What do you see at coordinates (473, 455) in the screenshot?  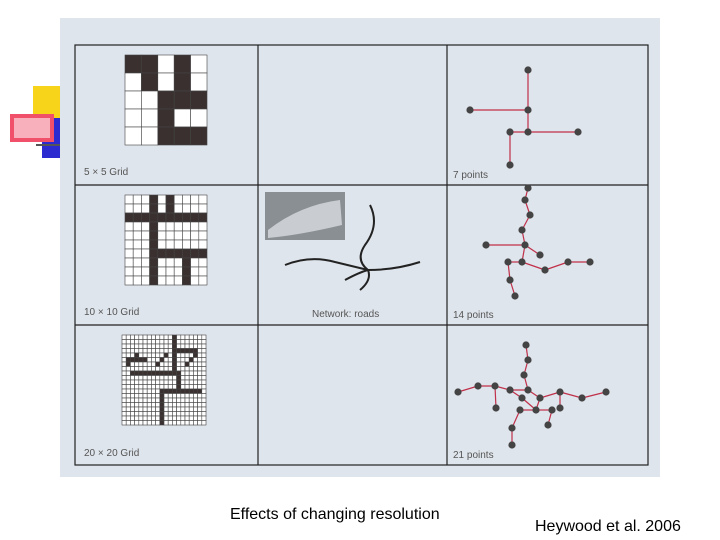 I see `panel-label: 21 points` at bounding box center [473, 455].